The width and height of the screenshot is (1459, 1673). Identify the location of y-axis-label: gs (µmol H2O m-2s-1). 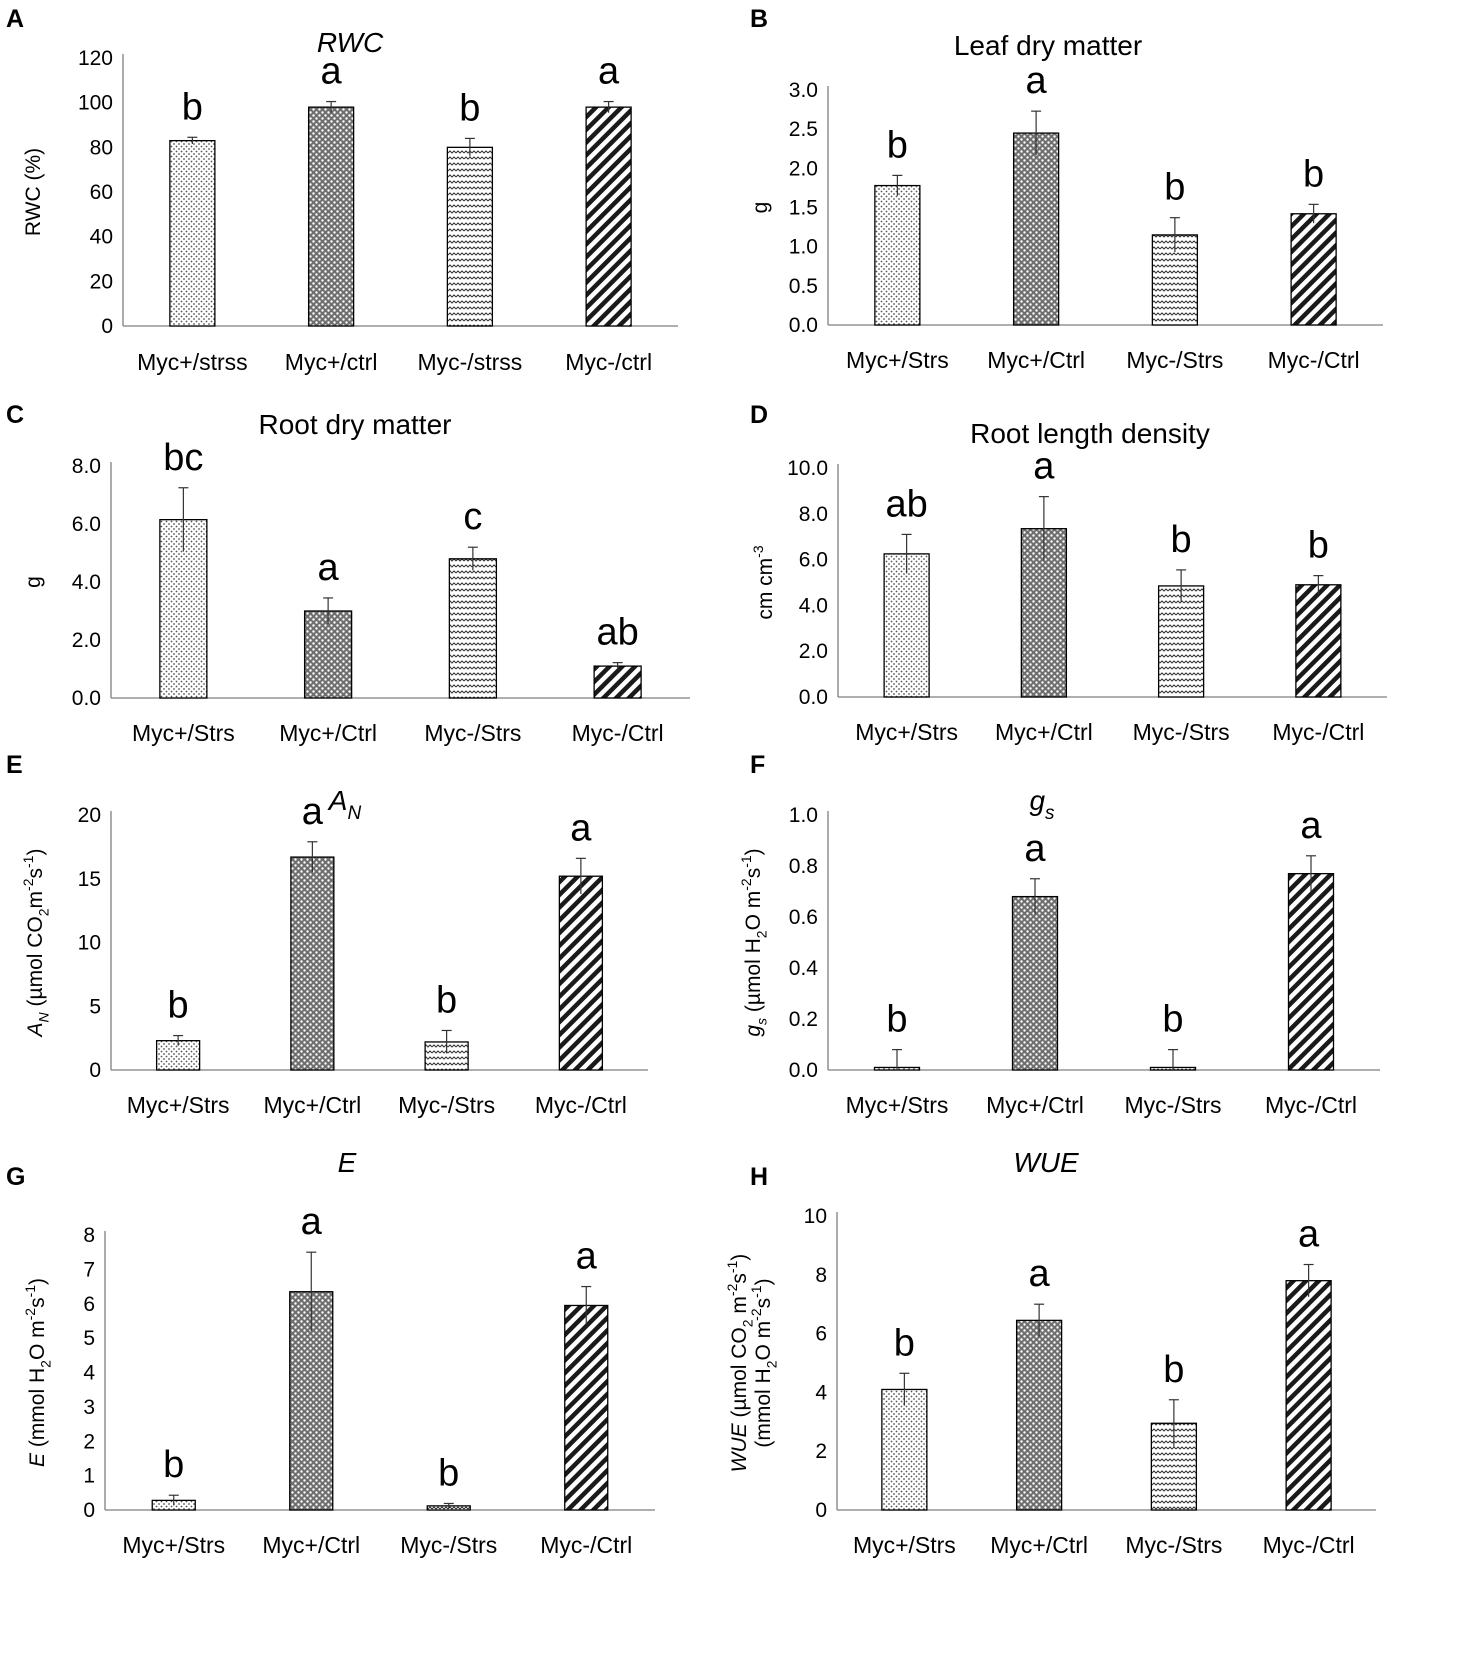
(754, 942).